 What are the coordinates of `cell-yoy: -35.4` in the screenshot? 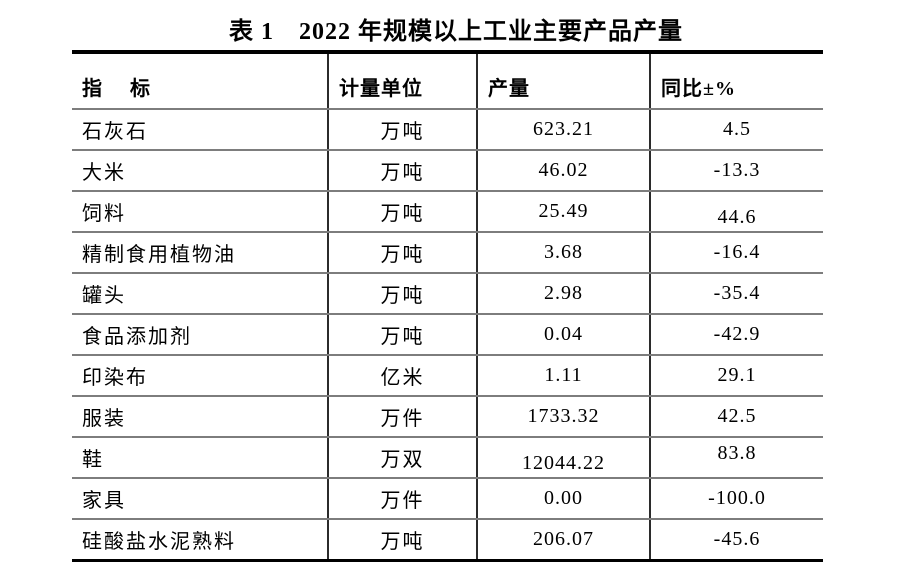 It's located at (736, 294).